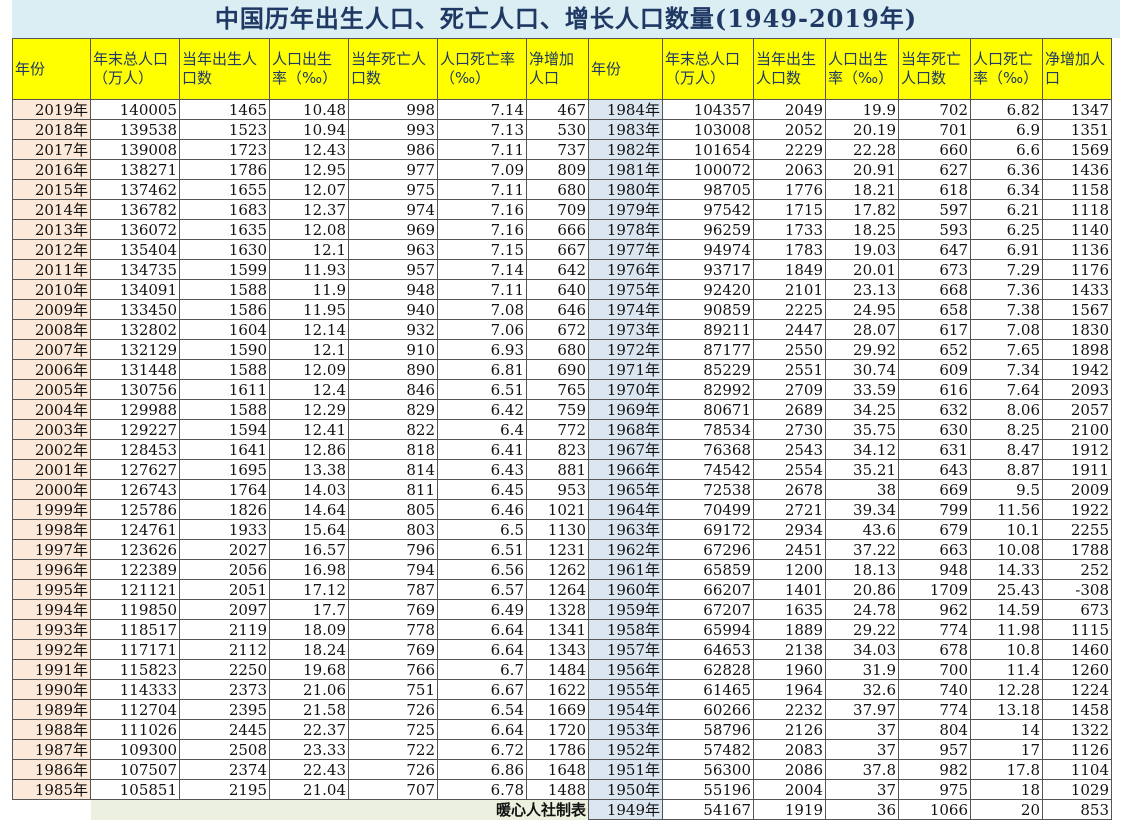 This screenshot has width=1132, height=830. Describe the element at coordinates (135, 129) in the screenshot. I see `value-cell: 139538` at that location.